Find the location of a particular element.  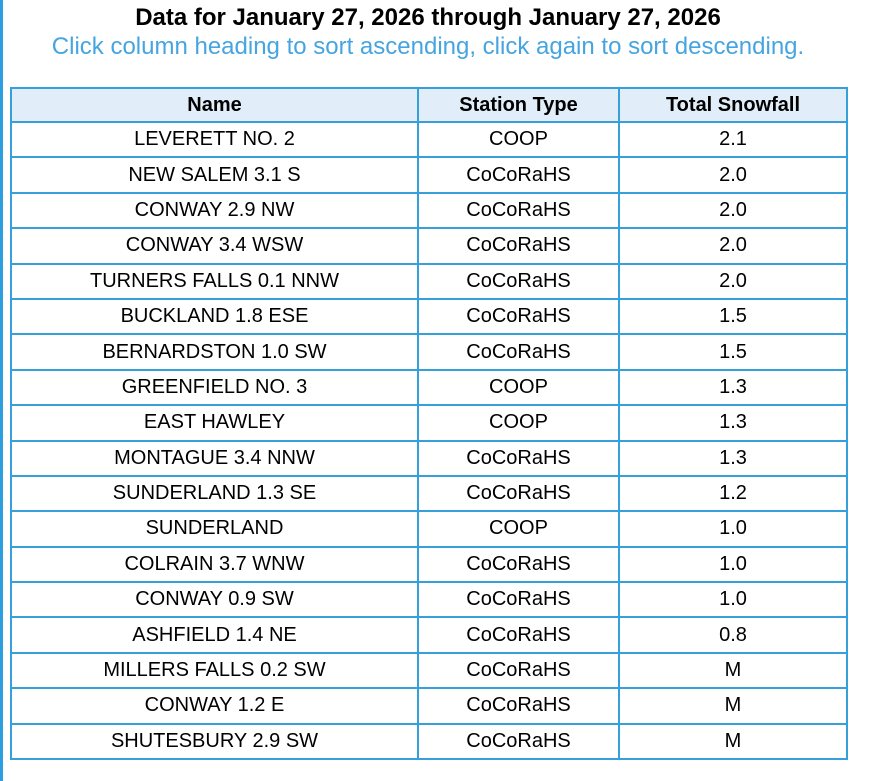

table-row: CONWAY 1.2 E CoCoRaHS M is located at coordinates (429, 706).